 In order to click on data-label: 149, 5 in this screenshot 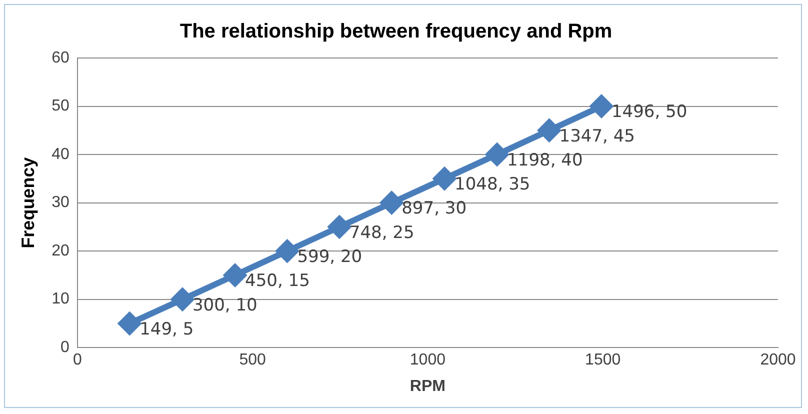, I will do `click(167, 329)`.